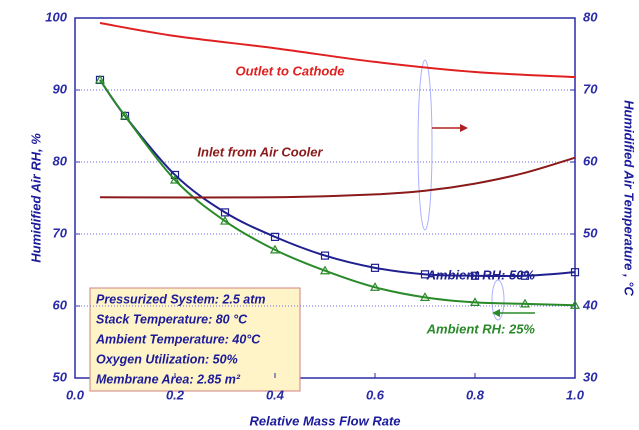  What do you see at coordinates (481, 274) in the screenshot?
I see `series-label: Ambient RH: 50%` at bounding box center [481, 274].